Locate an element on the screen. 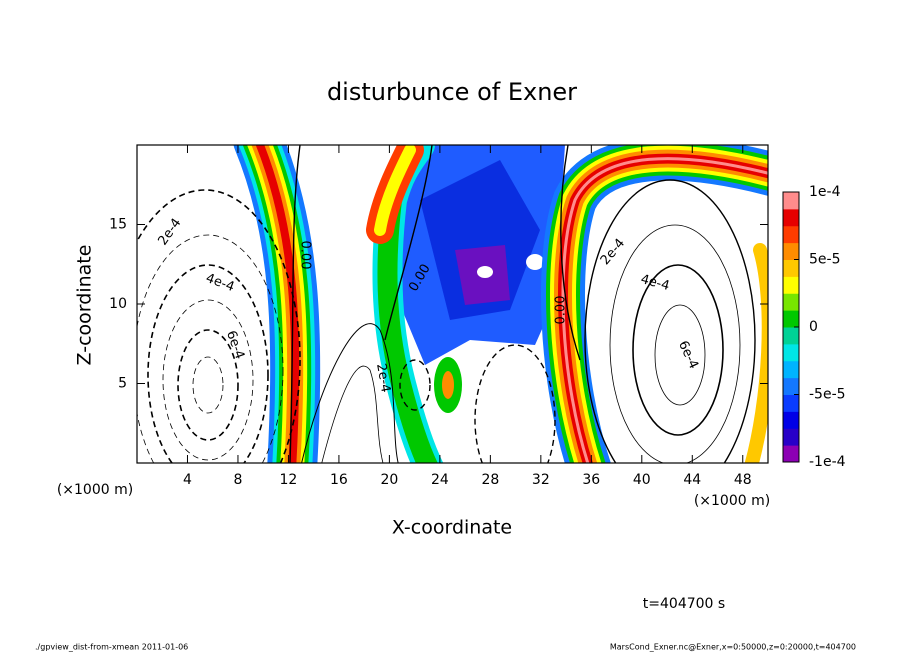  band-right is located at coordinates (654, 304).